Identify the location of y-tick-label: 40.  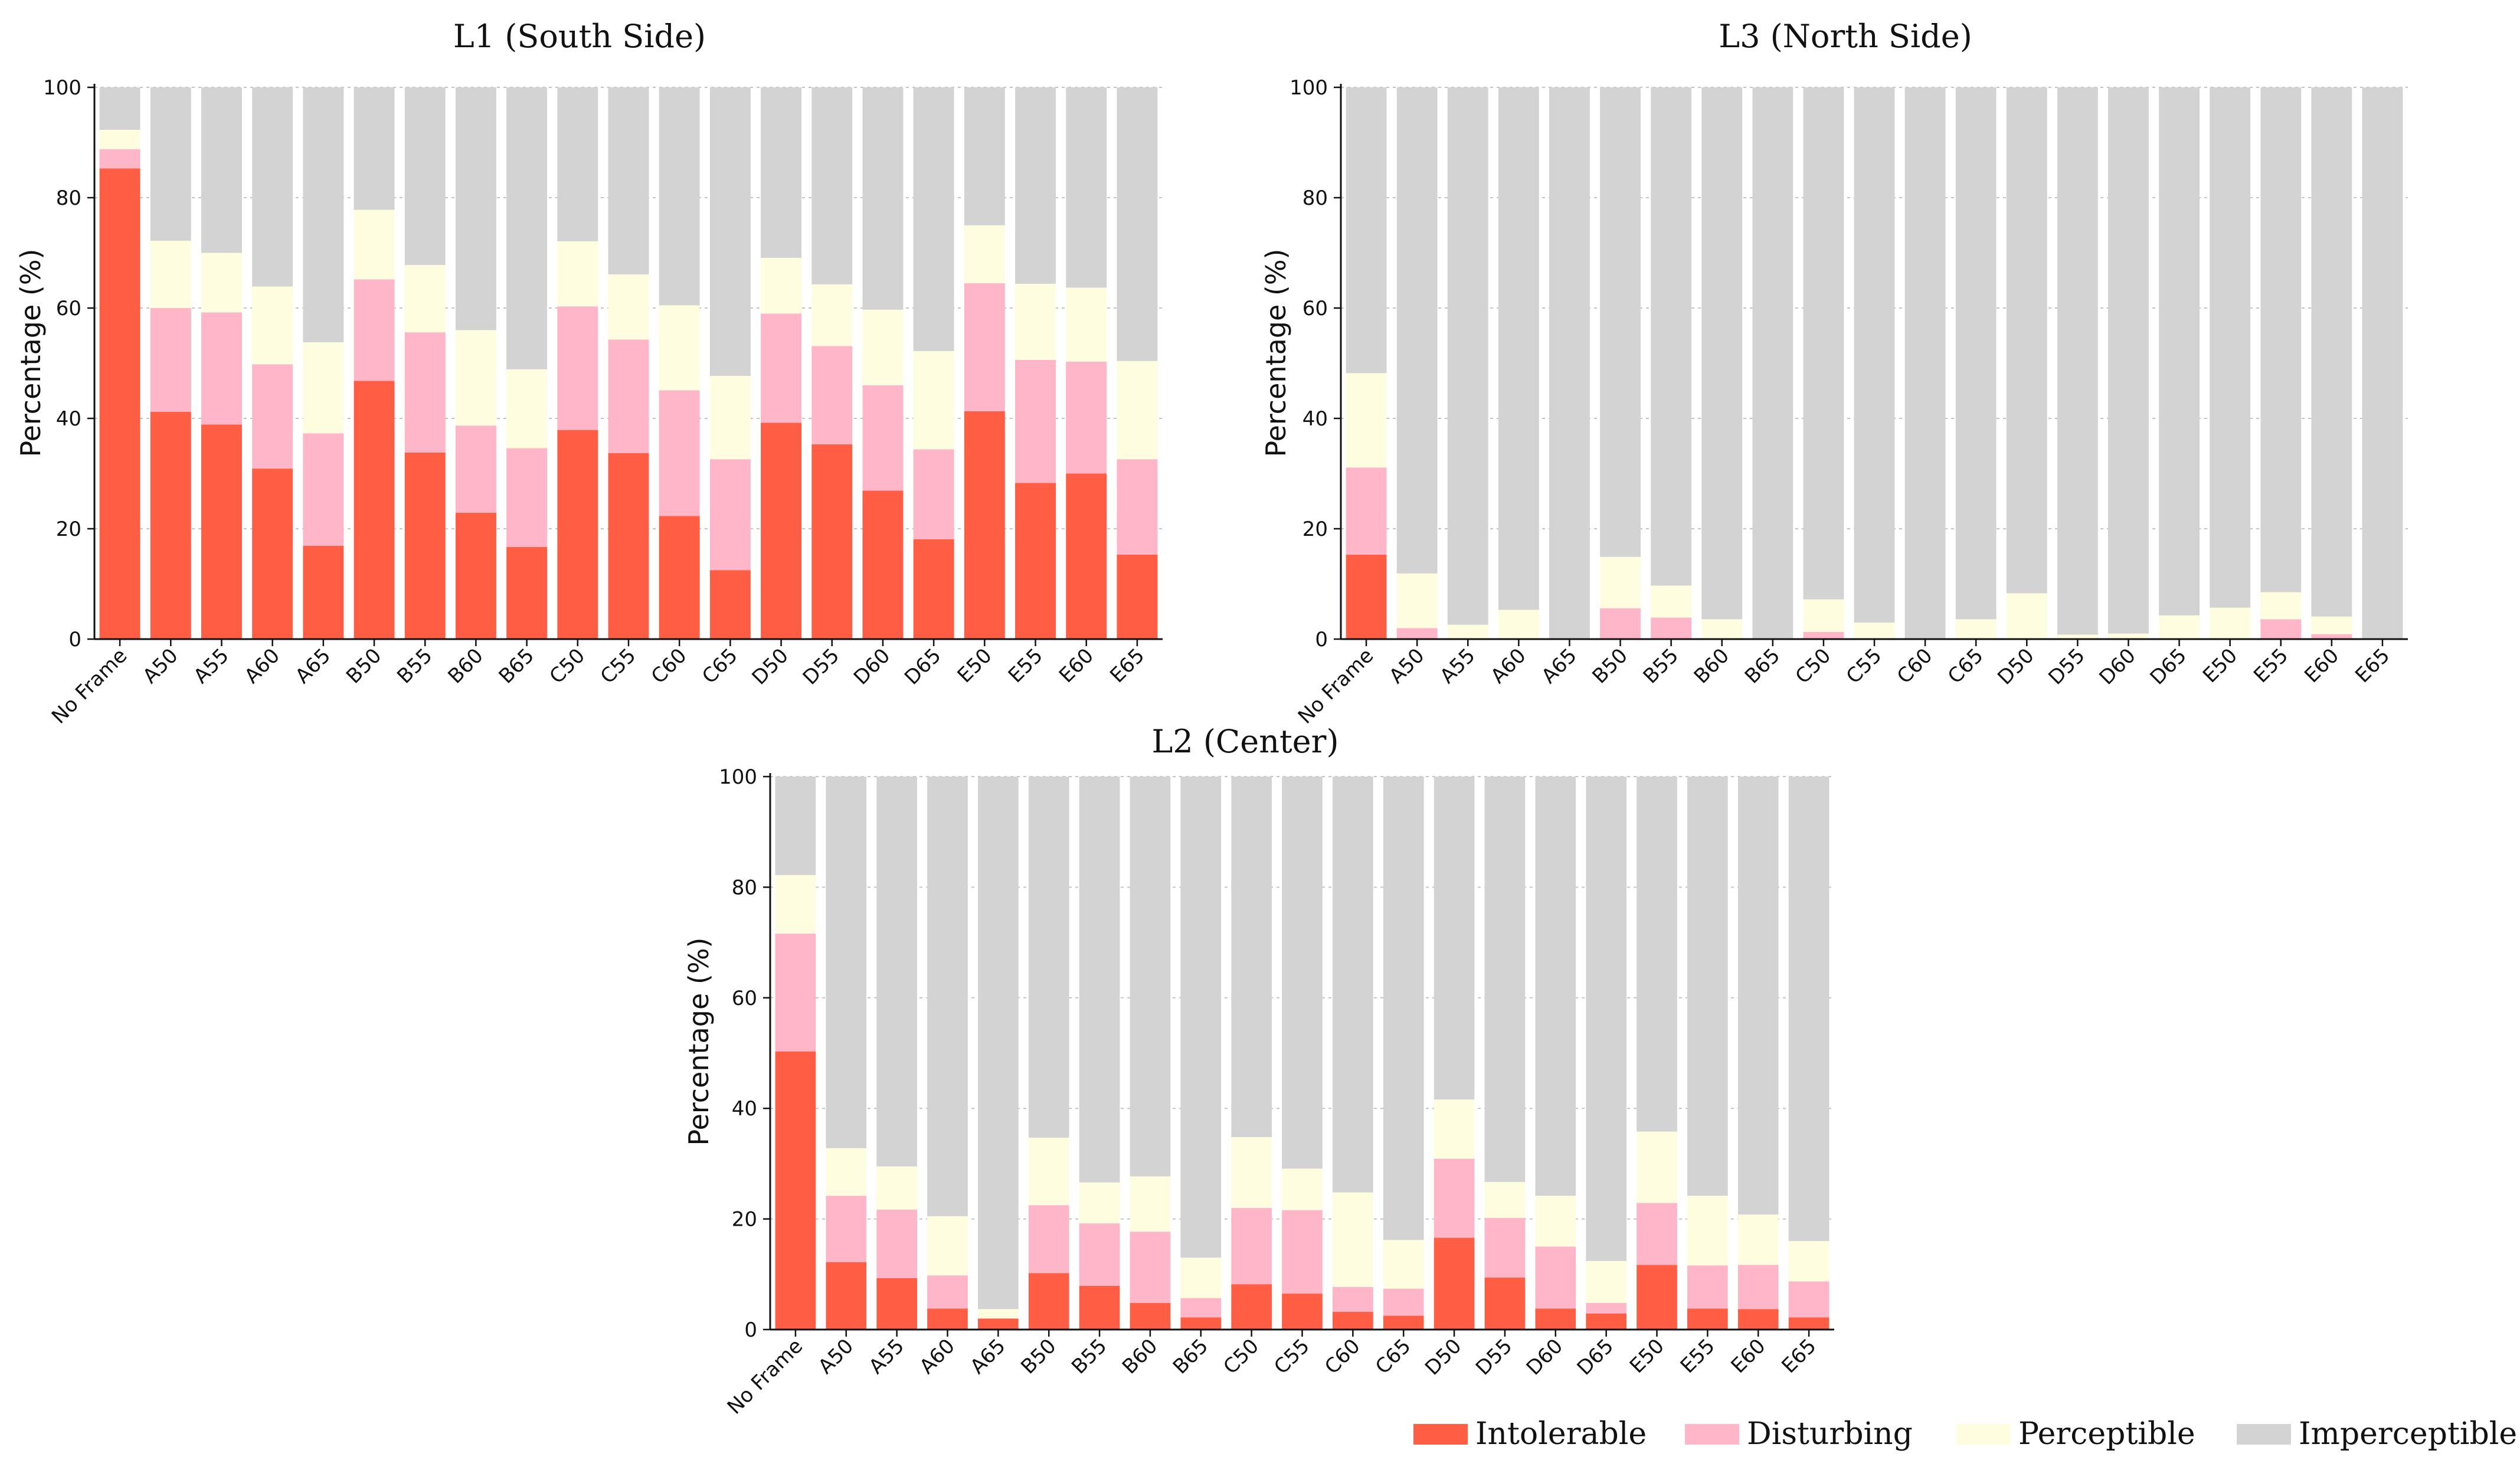
(1315, 419).